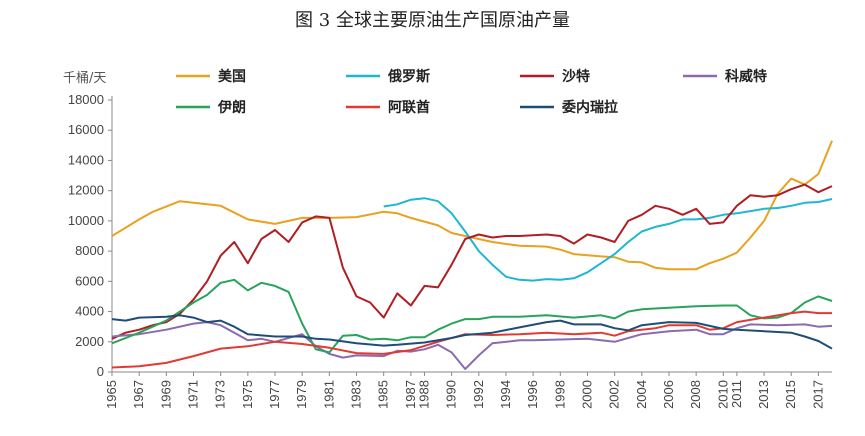  Describe the element at coordinates (86, 190) in the screenshot. I see `y-tick-label: 12000` at that location.